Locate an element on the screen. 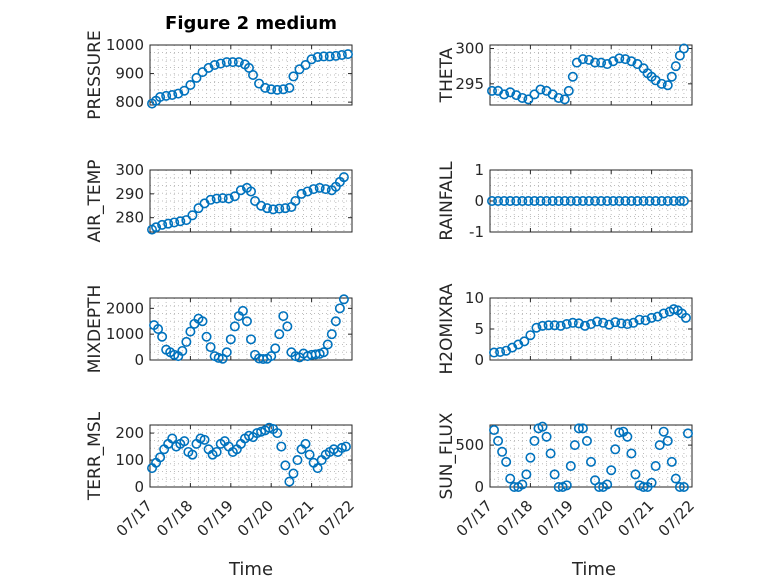 This screenshot has height=583, width=778. x-tick-label: 07/21 is located at coordinates (295, 518).